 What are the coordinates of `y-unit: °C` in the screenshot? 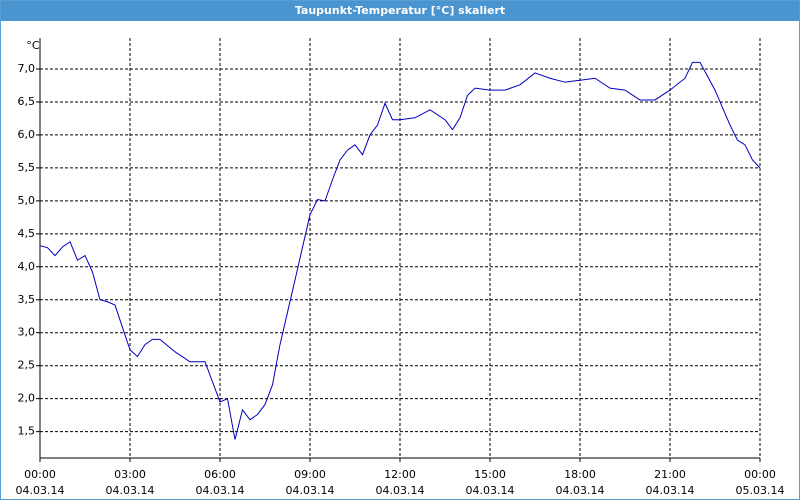 It's located at (33, 45).